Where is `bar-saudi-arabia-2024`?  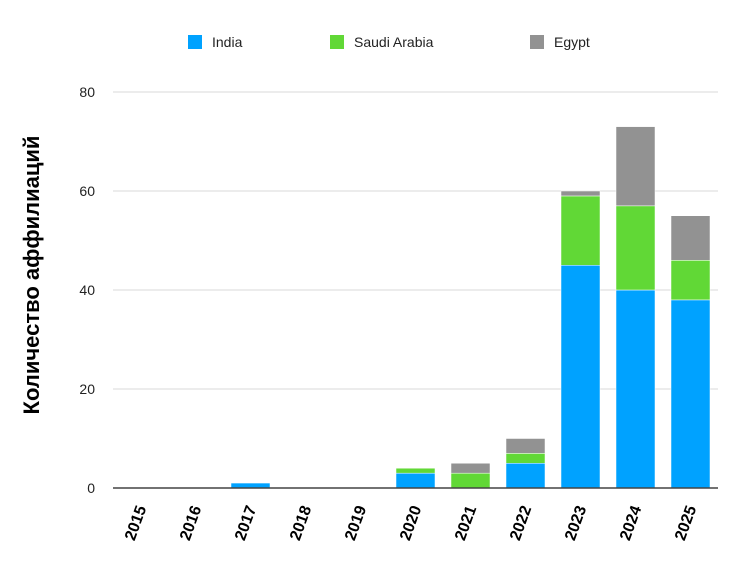 bar-saudi-arabia-2024 is located at coordinates (635, 248).